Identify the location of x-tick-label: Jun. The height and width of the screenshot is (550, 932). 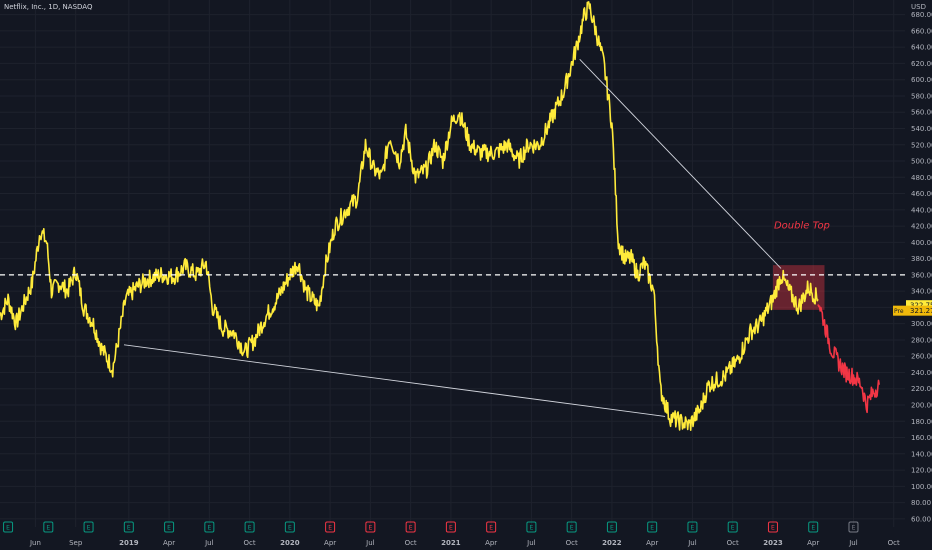
(35, 543).